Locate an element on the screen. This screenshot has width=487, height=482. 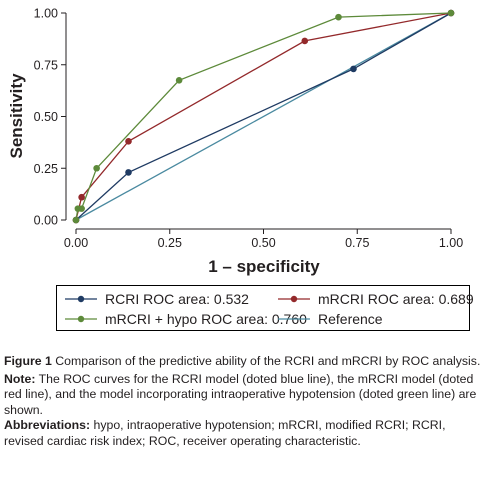
y-tick-label: 0.25 is located at coordinates (46, 169).